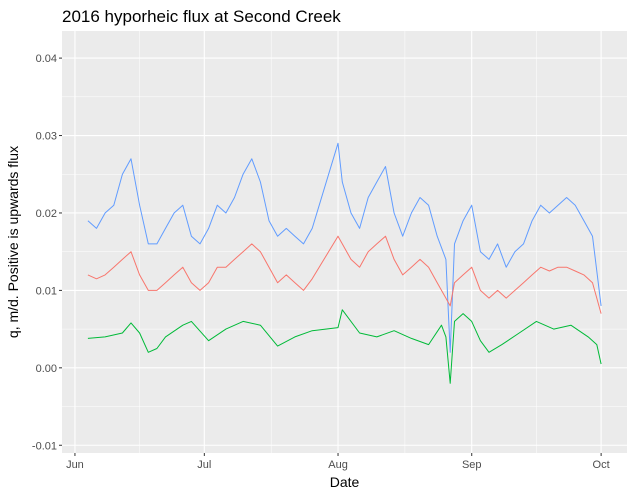 This screenshot has height=494, width=635. I want to click on x-tick-label: Jun, so click(75, 465).